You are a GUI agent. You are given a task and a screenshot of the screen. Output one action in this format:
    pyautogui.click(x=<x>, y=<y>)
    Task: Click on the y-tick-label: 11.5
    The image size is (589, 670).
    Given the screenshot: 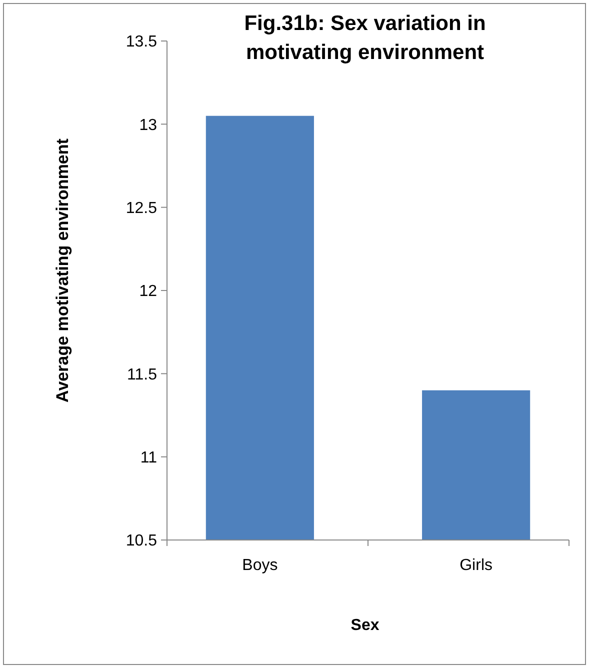 What is the action you would take?
    pyautogui.click(x=142, y=375)
    